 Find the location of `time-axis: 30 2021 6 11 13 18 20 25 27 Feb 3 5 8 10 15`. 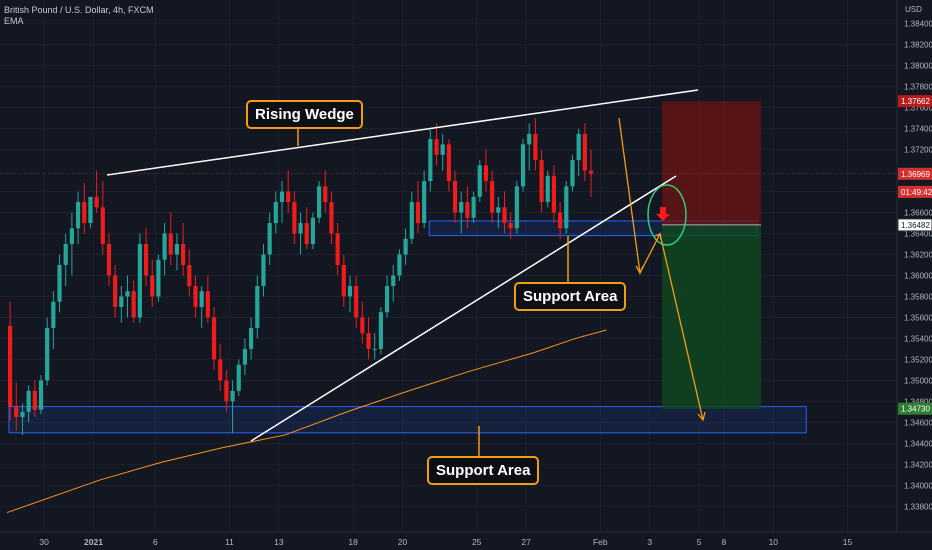

time-axis: 30 2021 6 11 13 18 20 25 27 Feb 3 5 8 10 15 is located at coordinates (445, 542).